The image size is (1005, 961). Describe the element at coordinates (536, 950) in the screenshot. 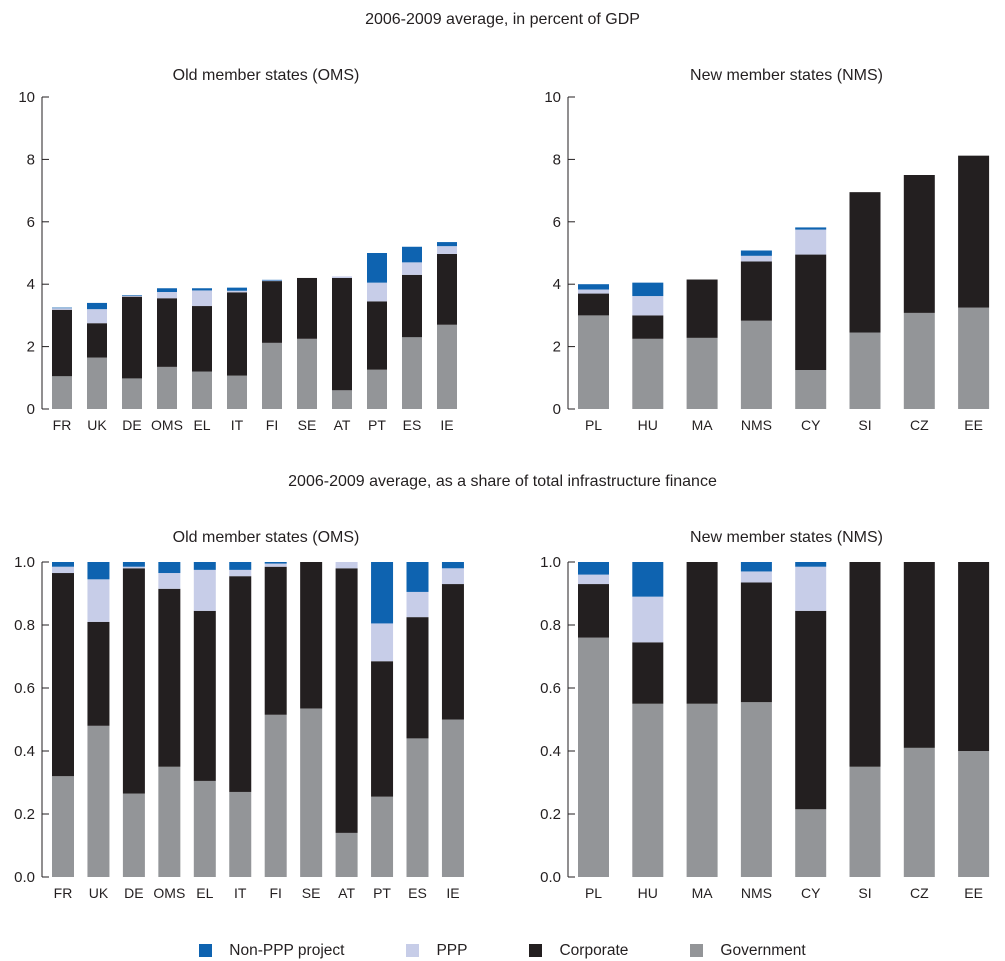

I see `legend-swatch-corporate` at that location.